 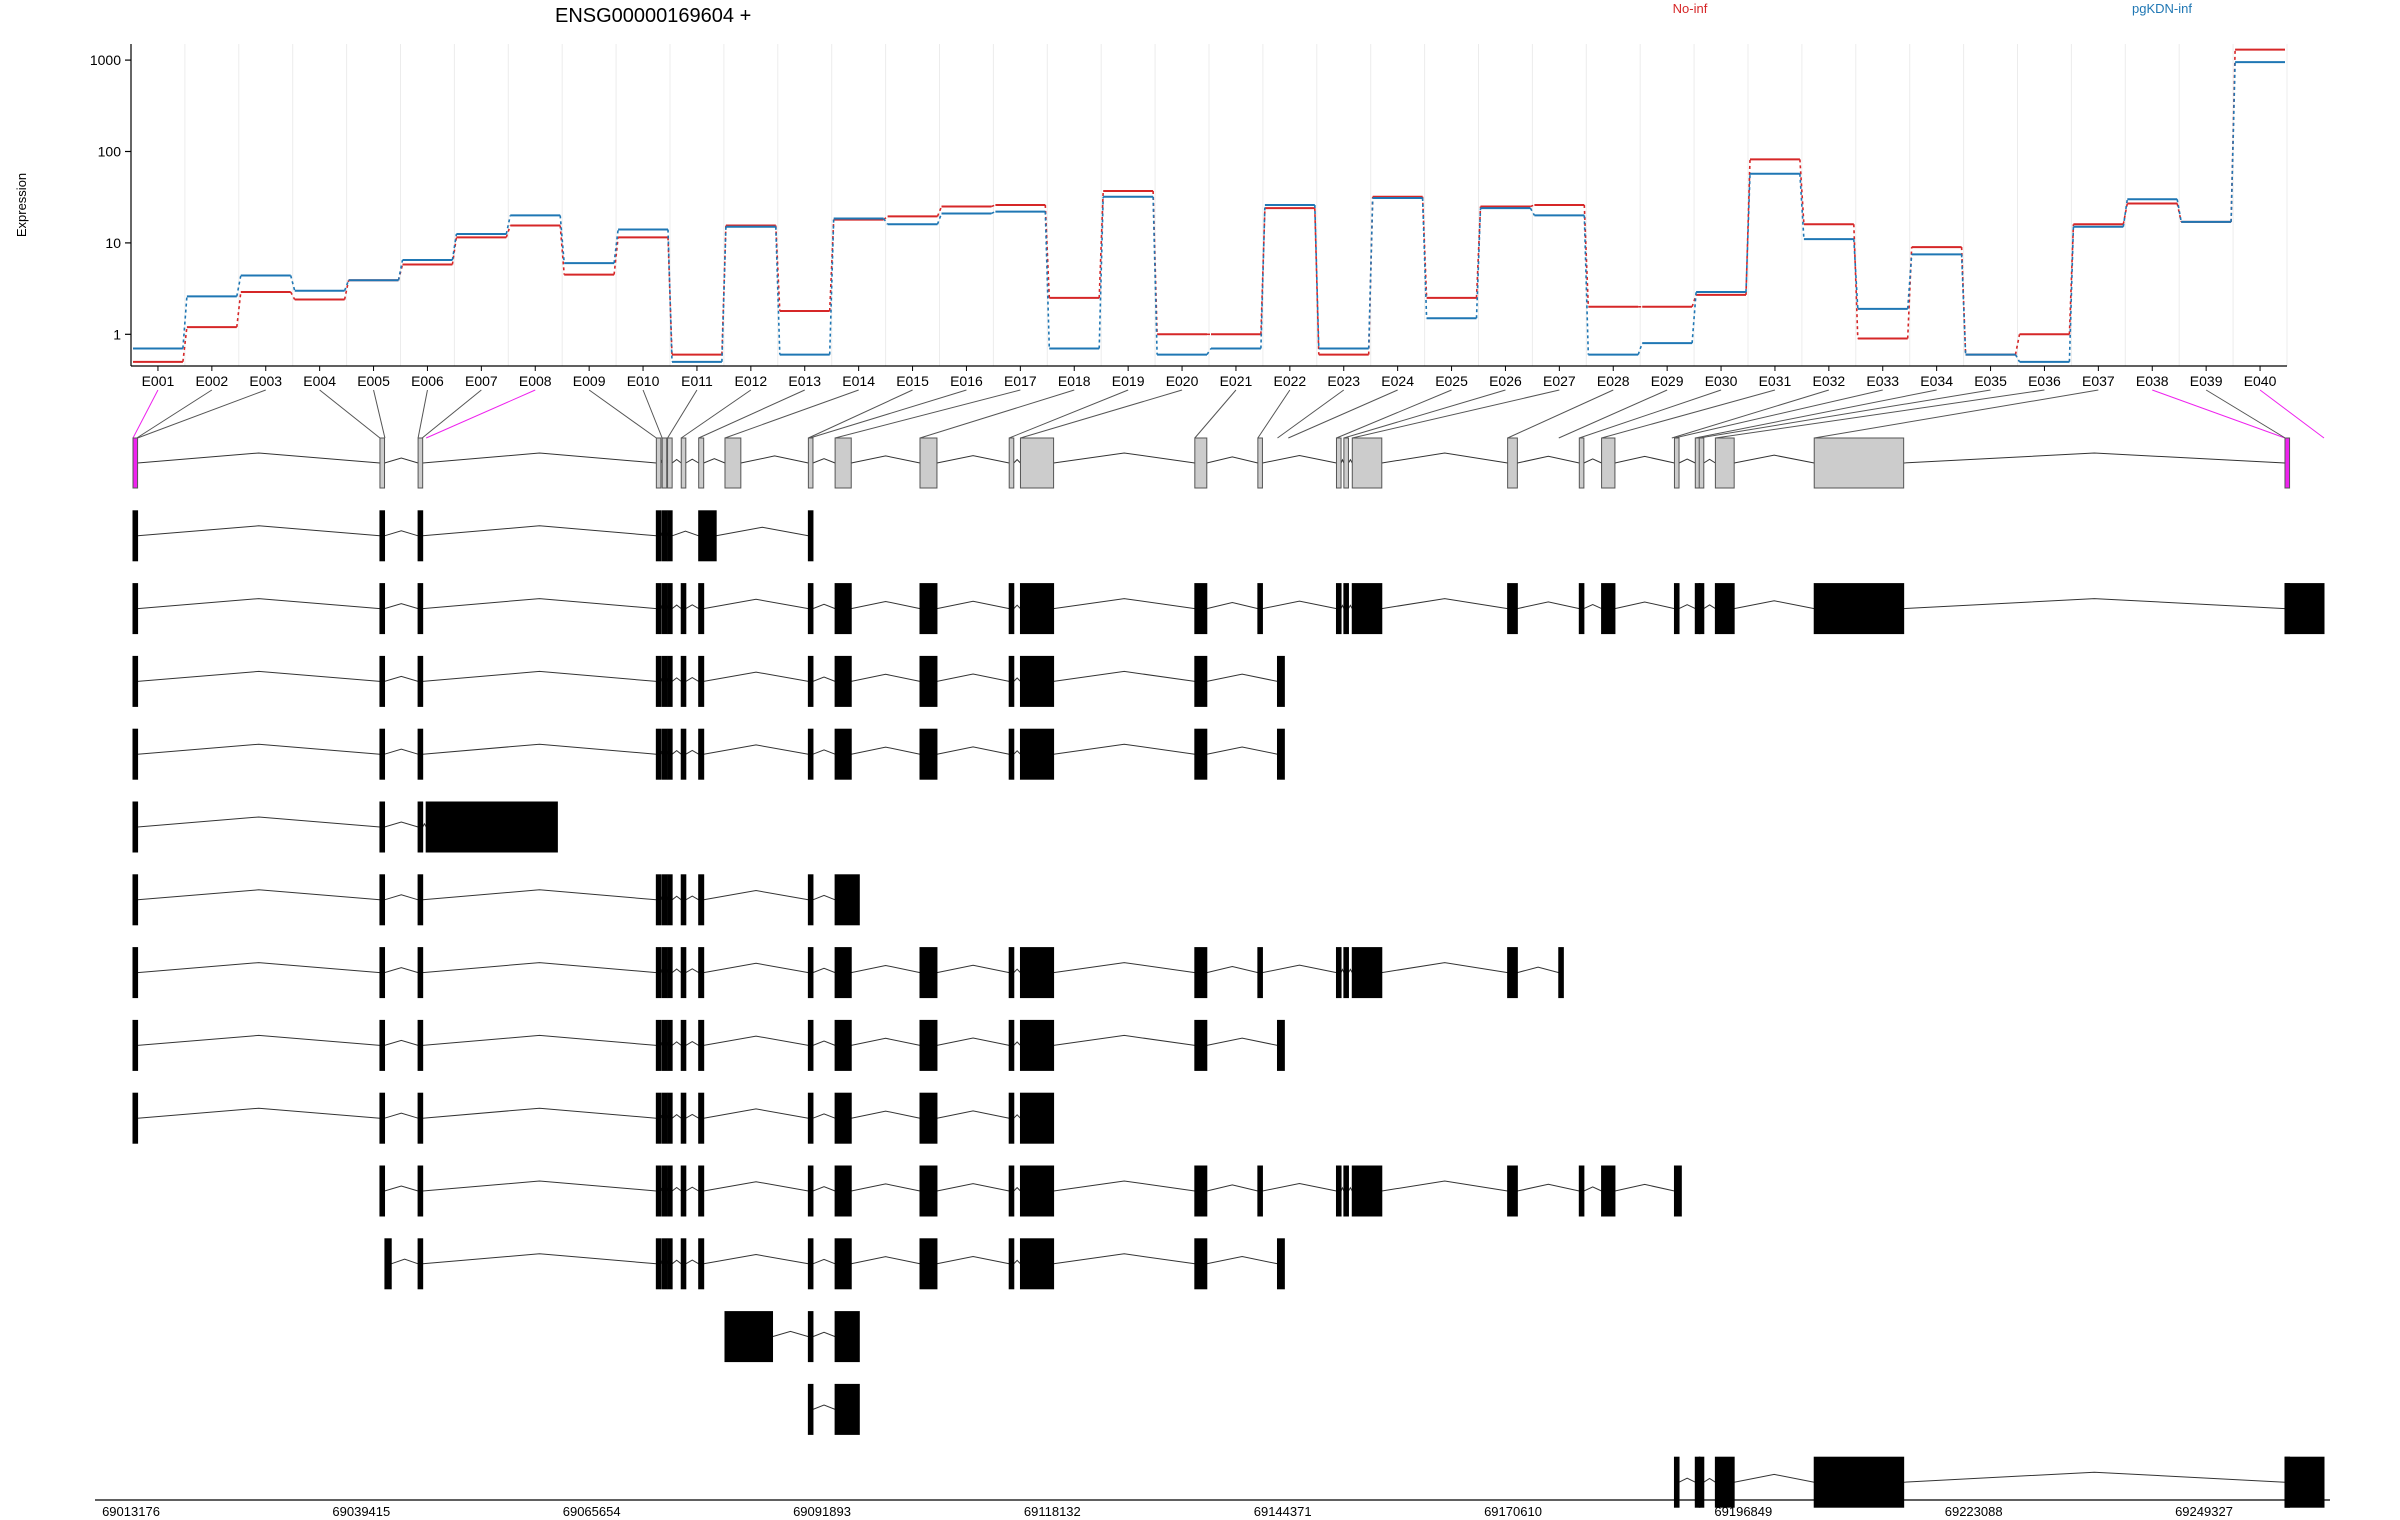 I want to click on legend-label-pgkdn-inf: pgKDN-inf, so click(x=2162, y=8).